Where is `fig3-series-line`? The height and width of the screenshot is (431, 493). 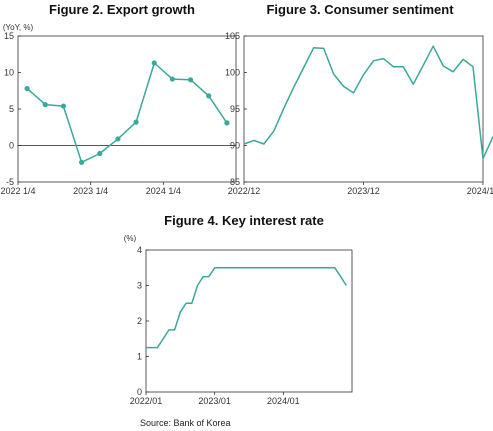
fig3-series-line is located at coordinates (368, 102).